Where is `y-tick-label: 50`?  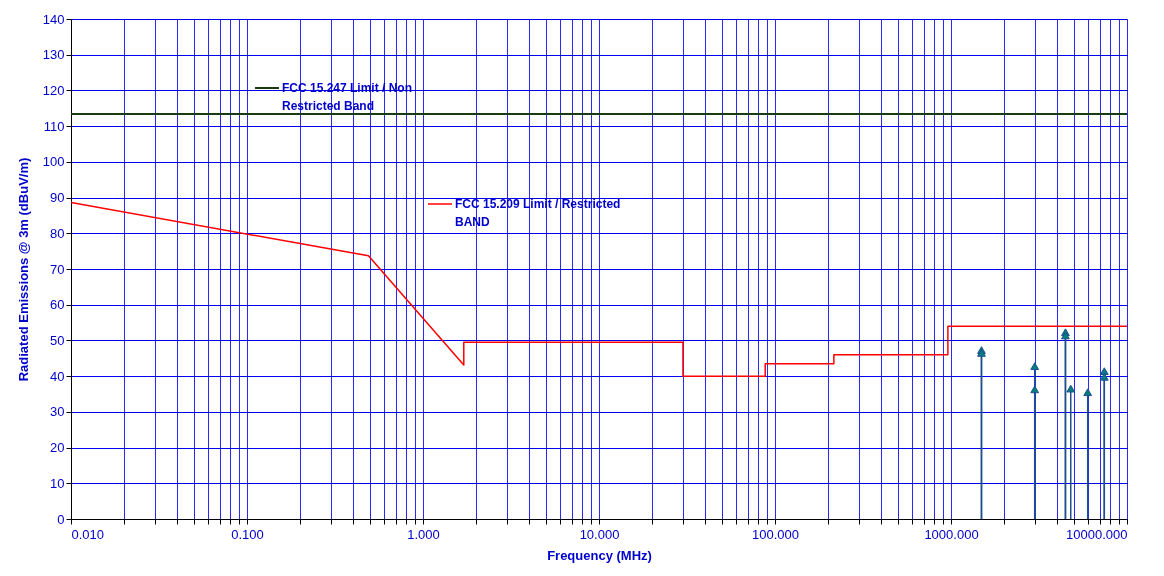 y-tick-label: 50 is located at coordinates (57, 340).